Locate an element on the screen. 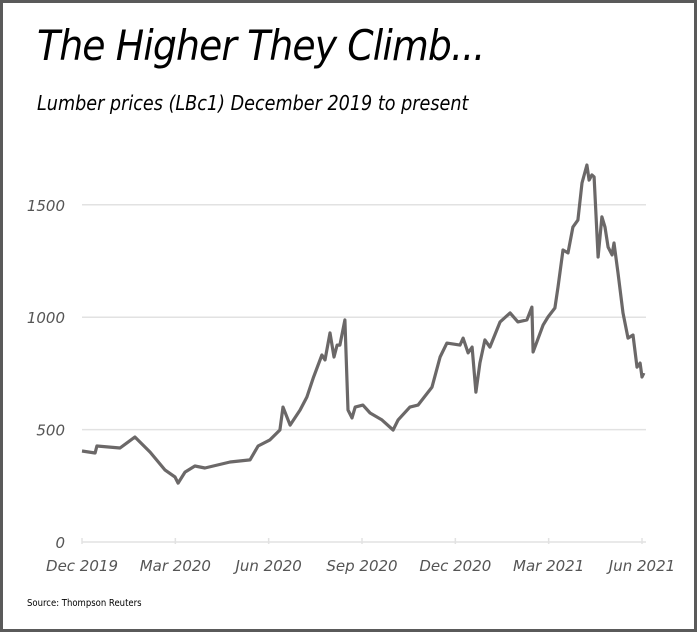 The image size is (697, 632). y-tick-label: 500 is located at coordinates (50, 431).